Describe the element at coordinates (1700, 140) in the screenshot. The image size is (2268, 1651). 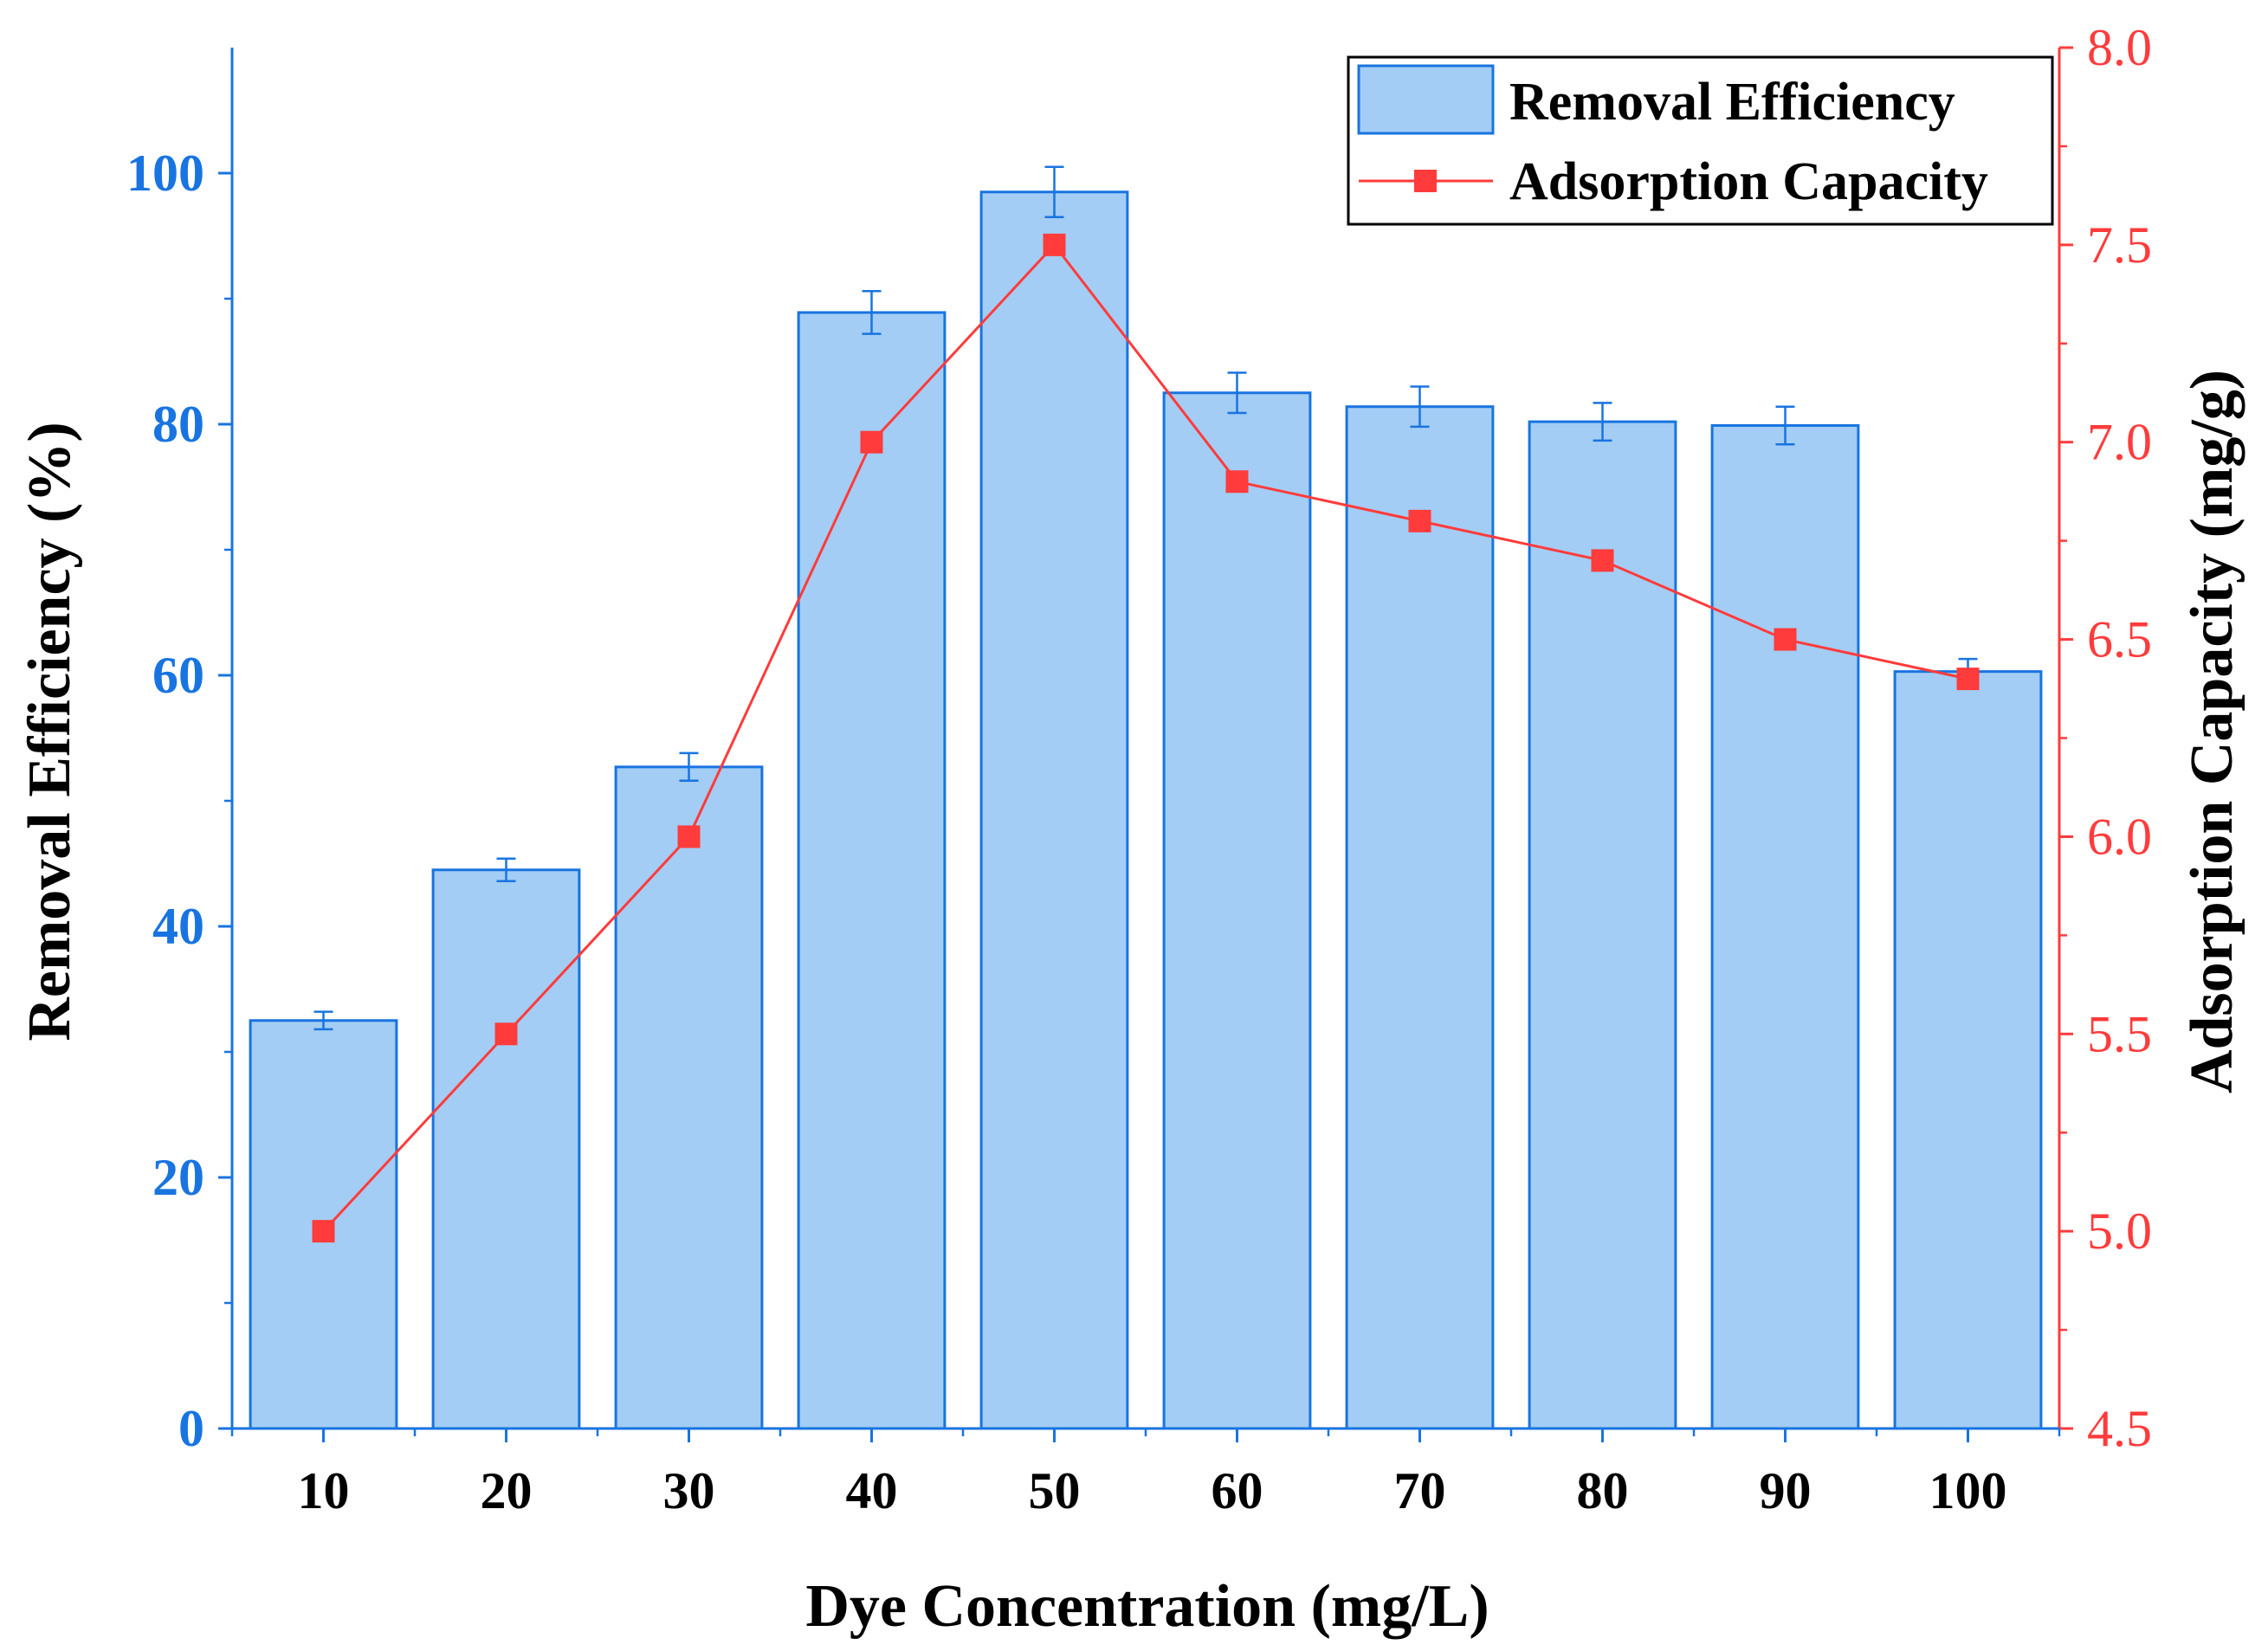
I see `legend: Removal Efficiency Adsorption Capacity` at that location.